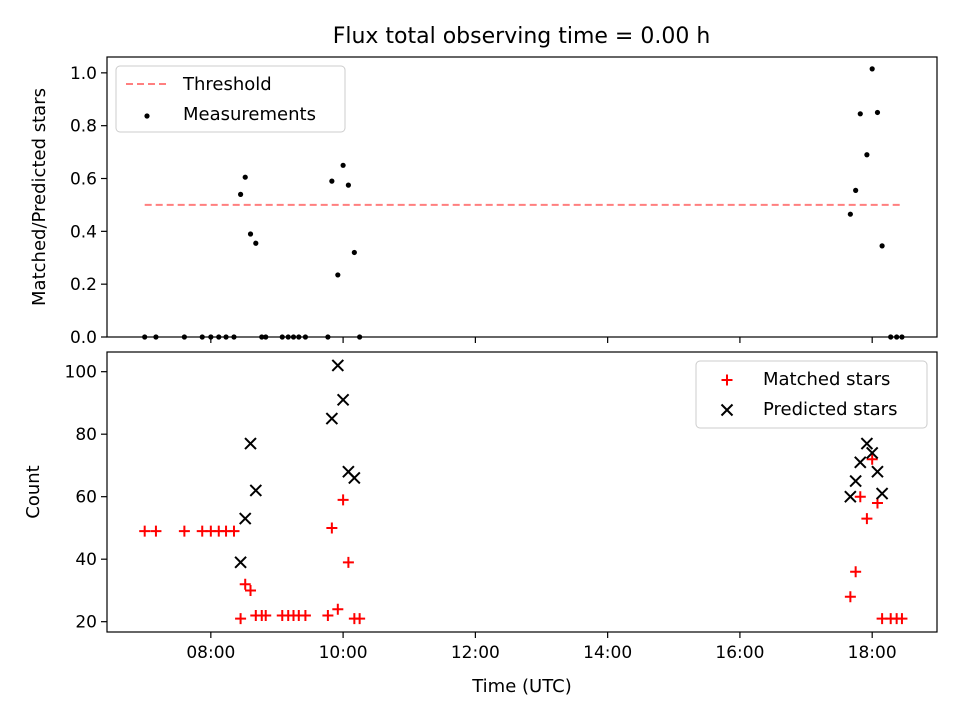  Describe the element at coordinates (83, 180) in the screenshot. I see `y-tick-label: 0.6` at that location.